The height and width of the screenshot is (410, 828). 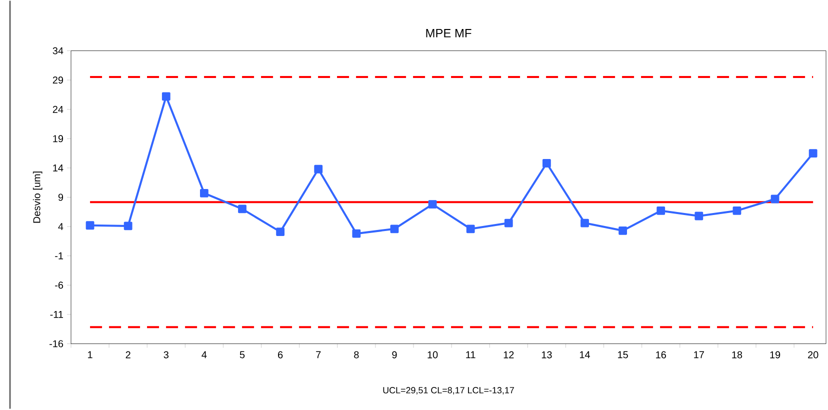 I want to click on y-tick-label: -6, so click(x=59, y=285).